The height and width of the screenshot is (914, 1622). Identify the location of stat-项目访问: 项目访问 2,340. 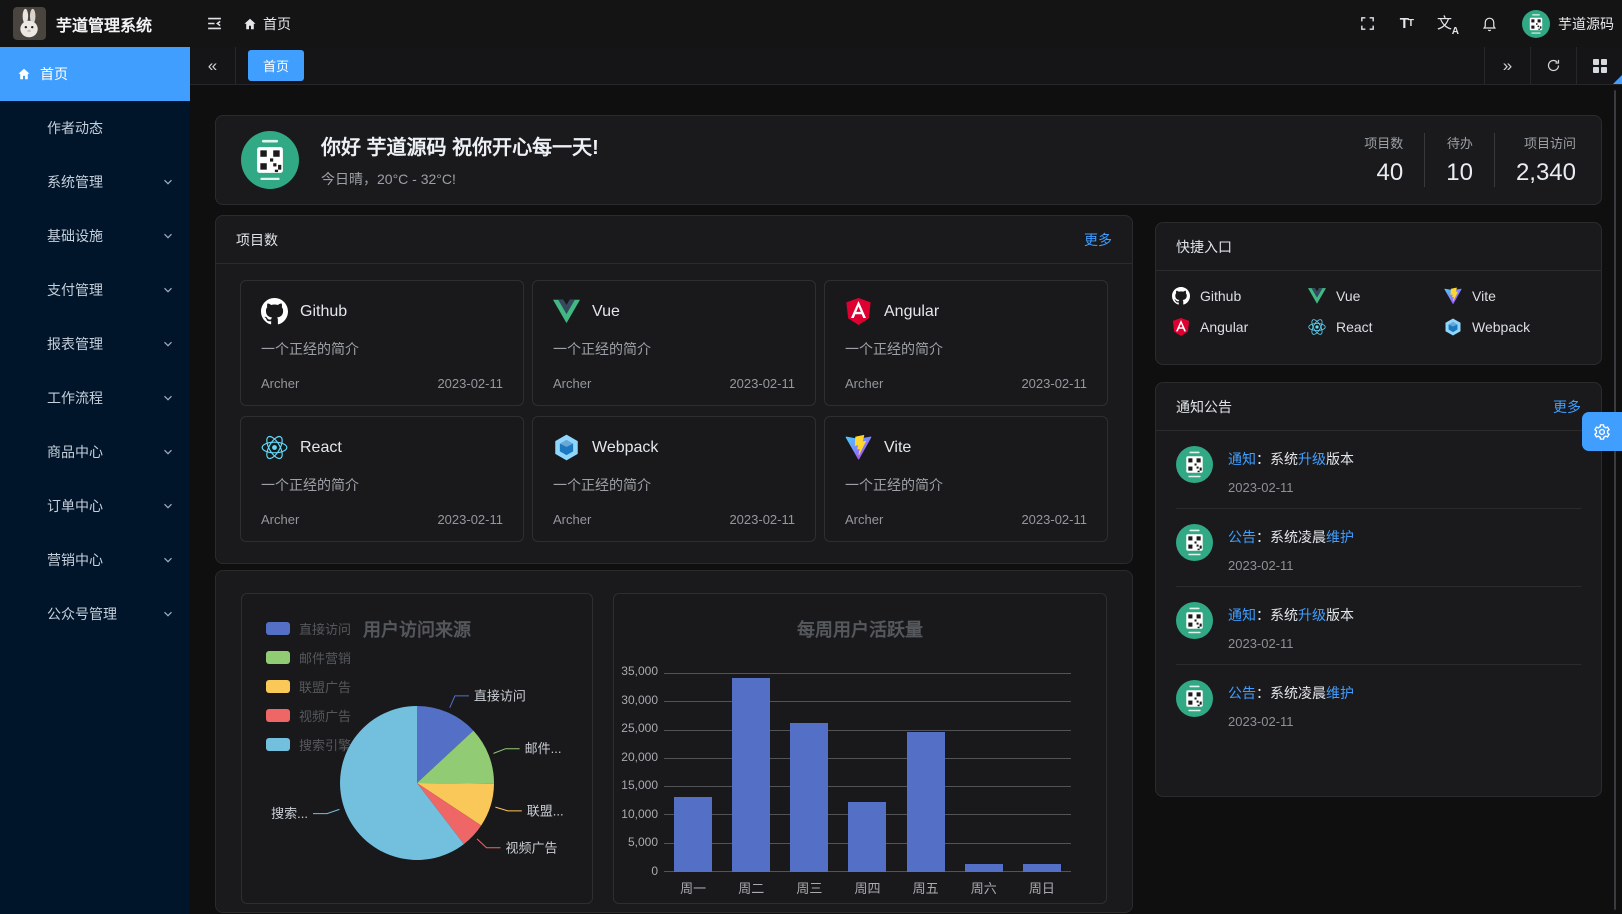
(1534, 160).